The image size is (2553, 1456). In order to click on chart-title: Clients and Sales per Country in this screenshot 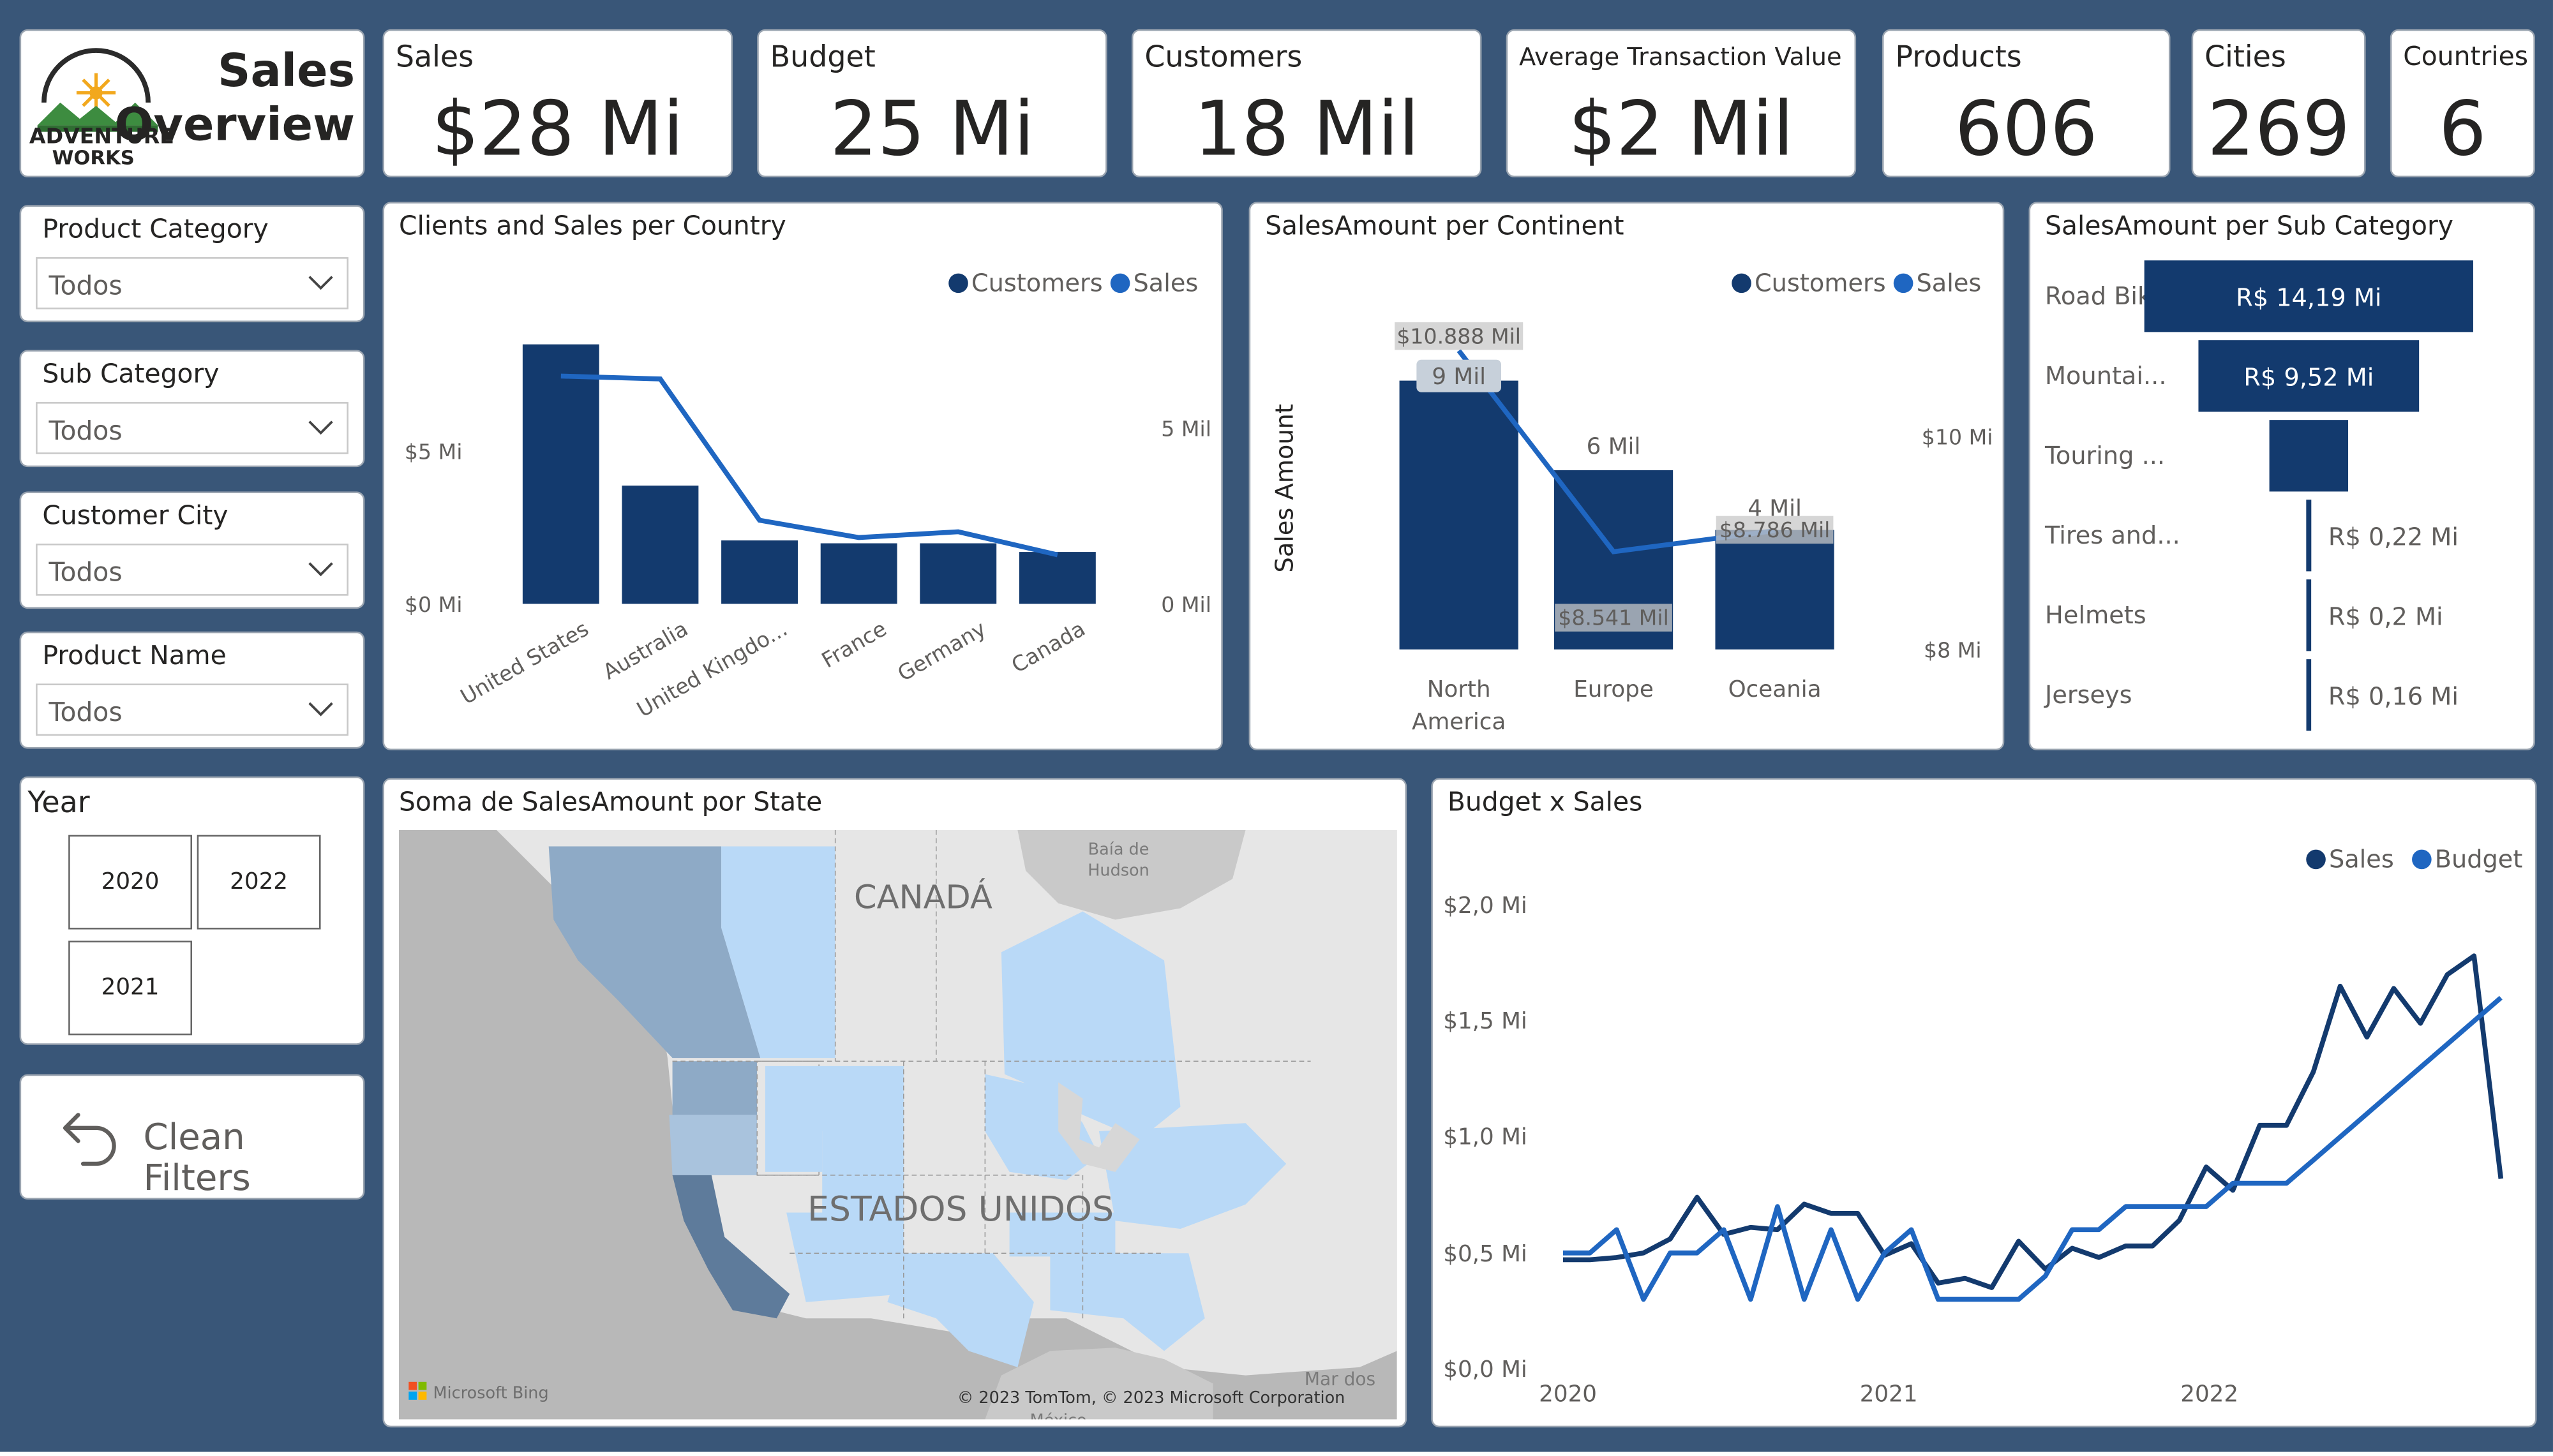, I will do `click(592, 225)`.